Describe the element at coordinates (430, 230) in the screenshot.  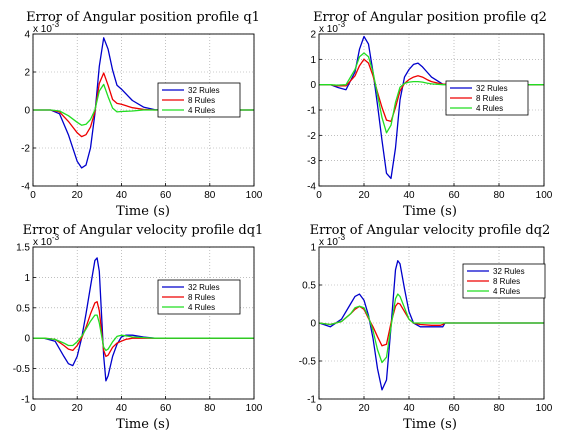
I see `chart-title: Error of Angular velocity profile dq2` at that location.